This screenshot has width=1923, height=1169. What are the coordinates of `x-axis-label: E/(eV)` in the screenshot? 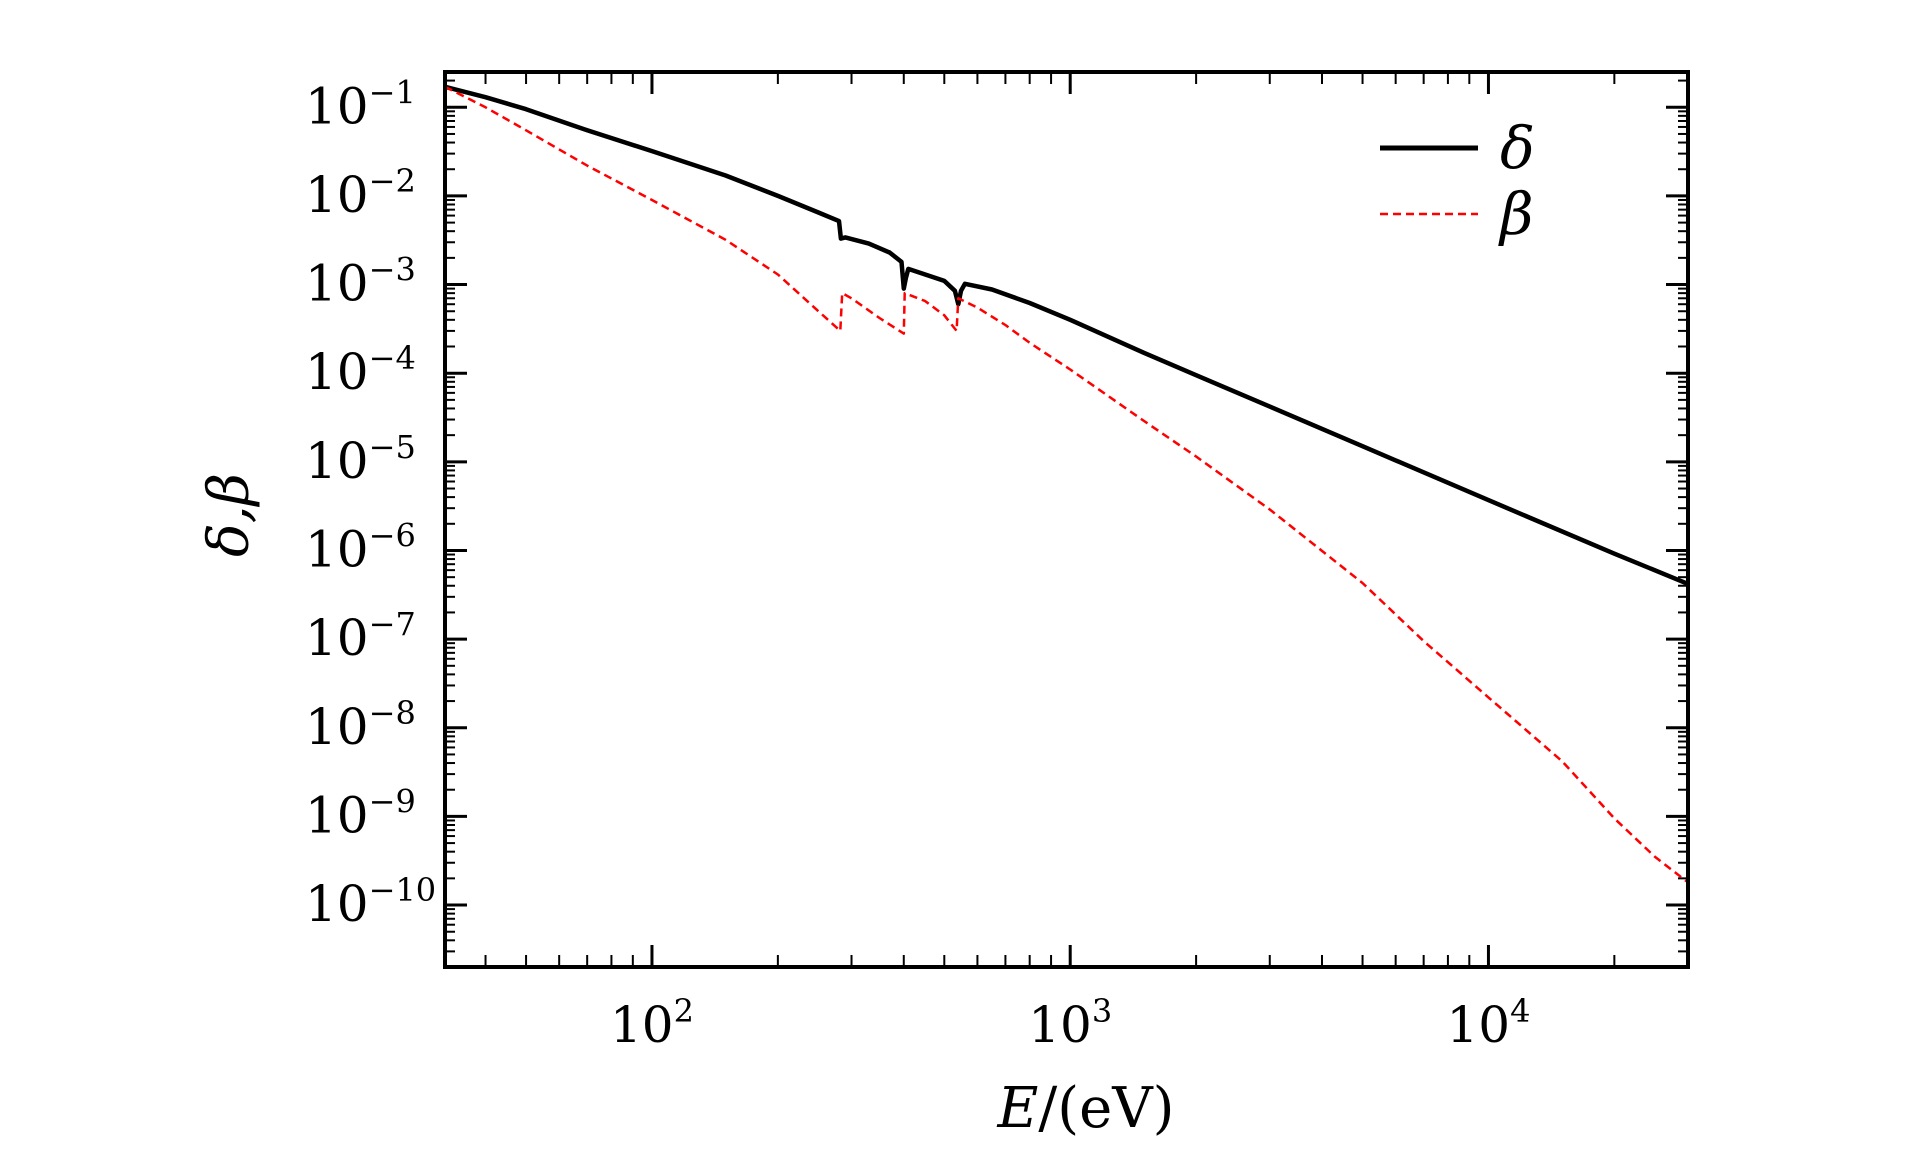 It's located at (1085, 1108).